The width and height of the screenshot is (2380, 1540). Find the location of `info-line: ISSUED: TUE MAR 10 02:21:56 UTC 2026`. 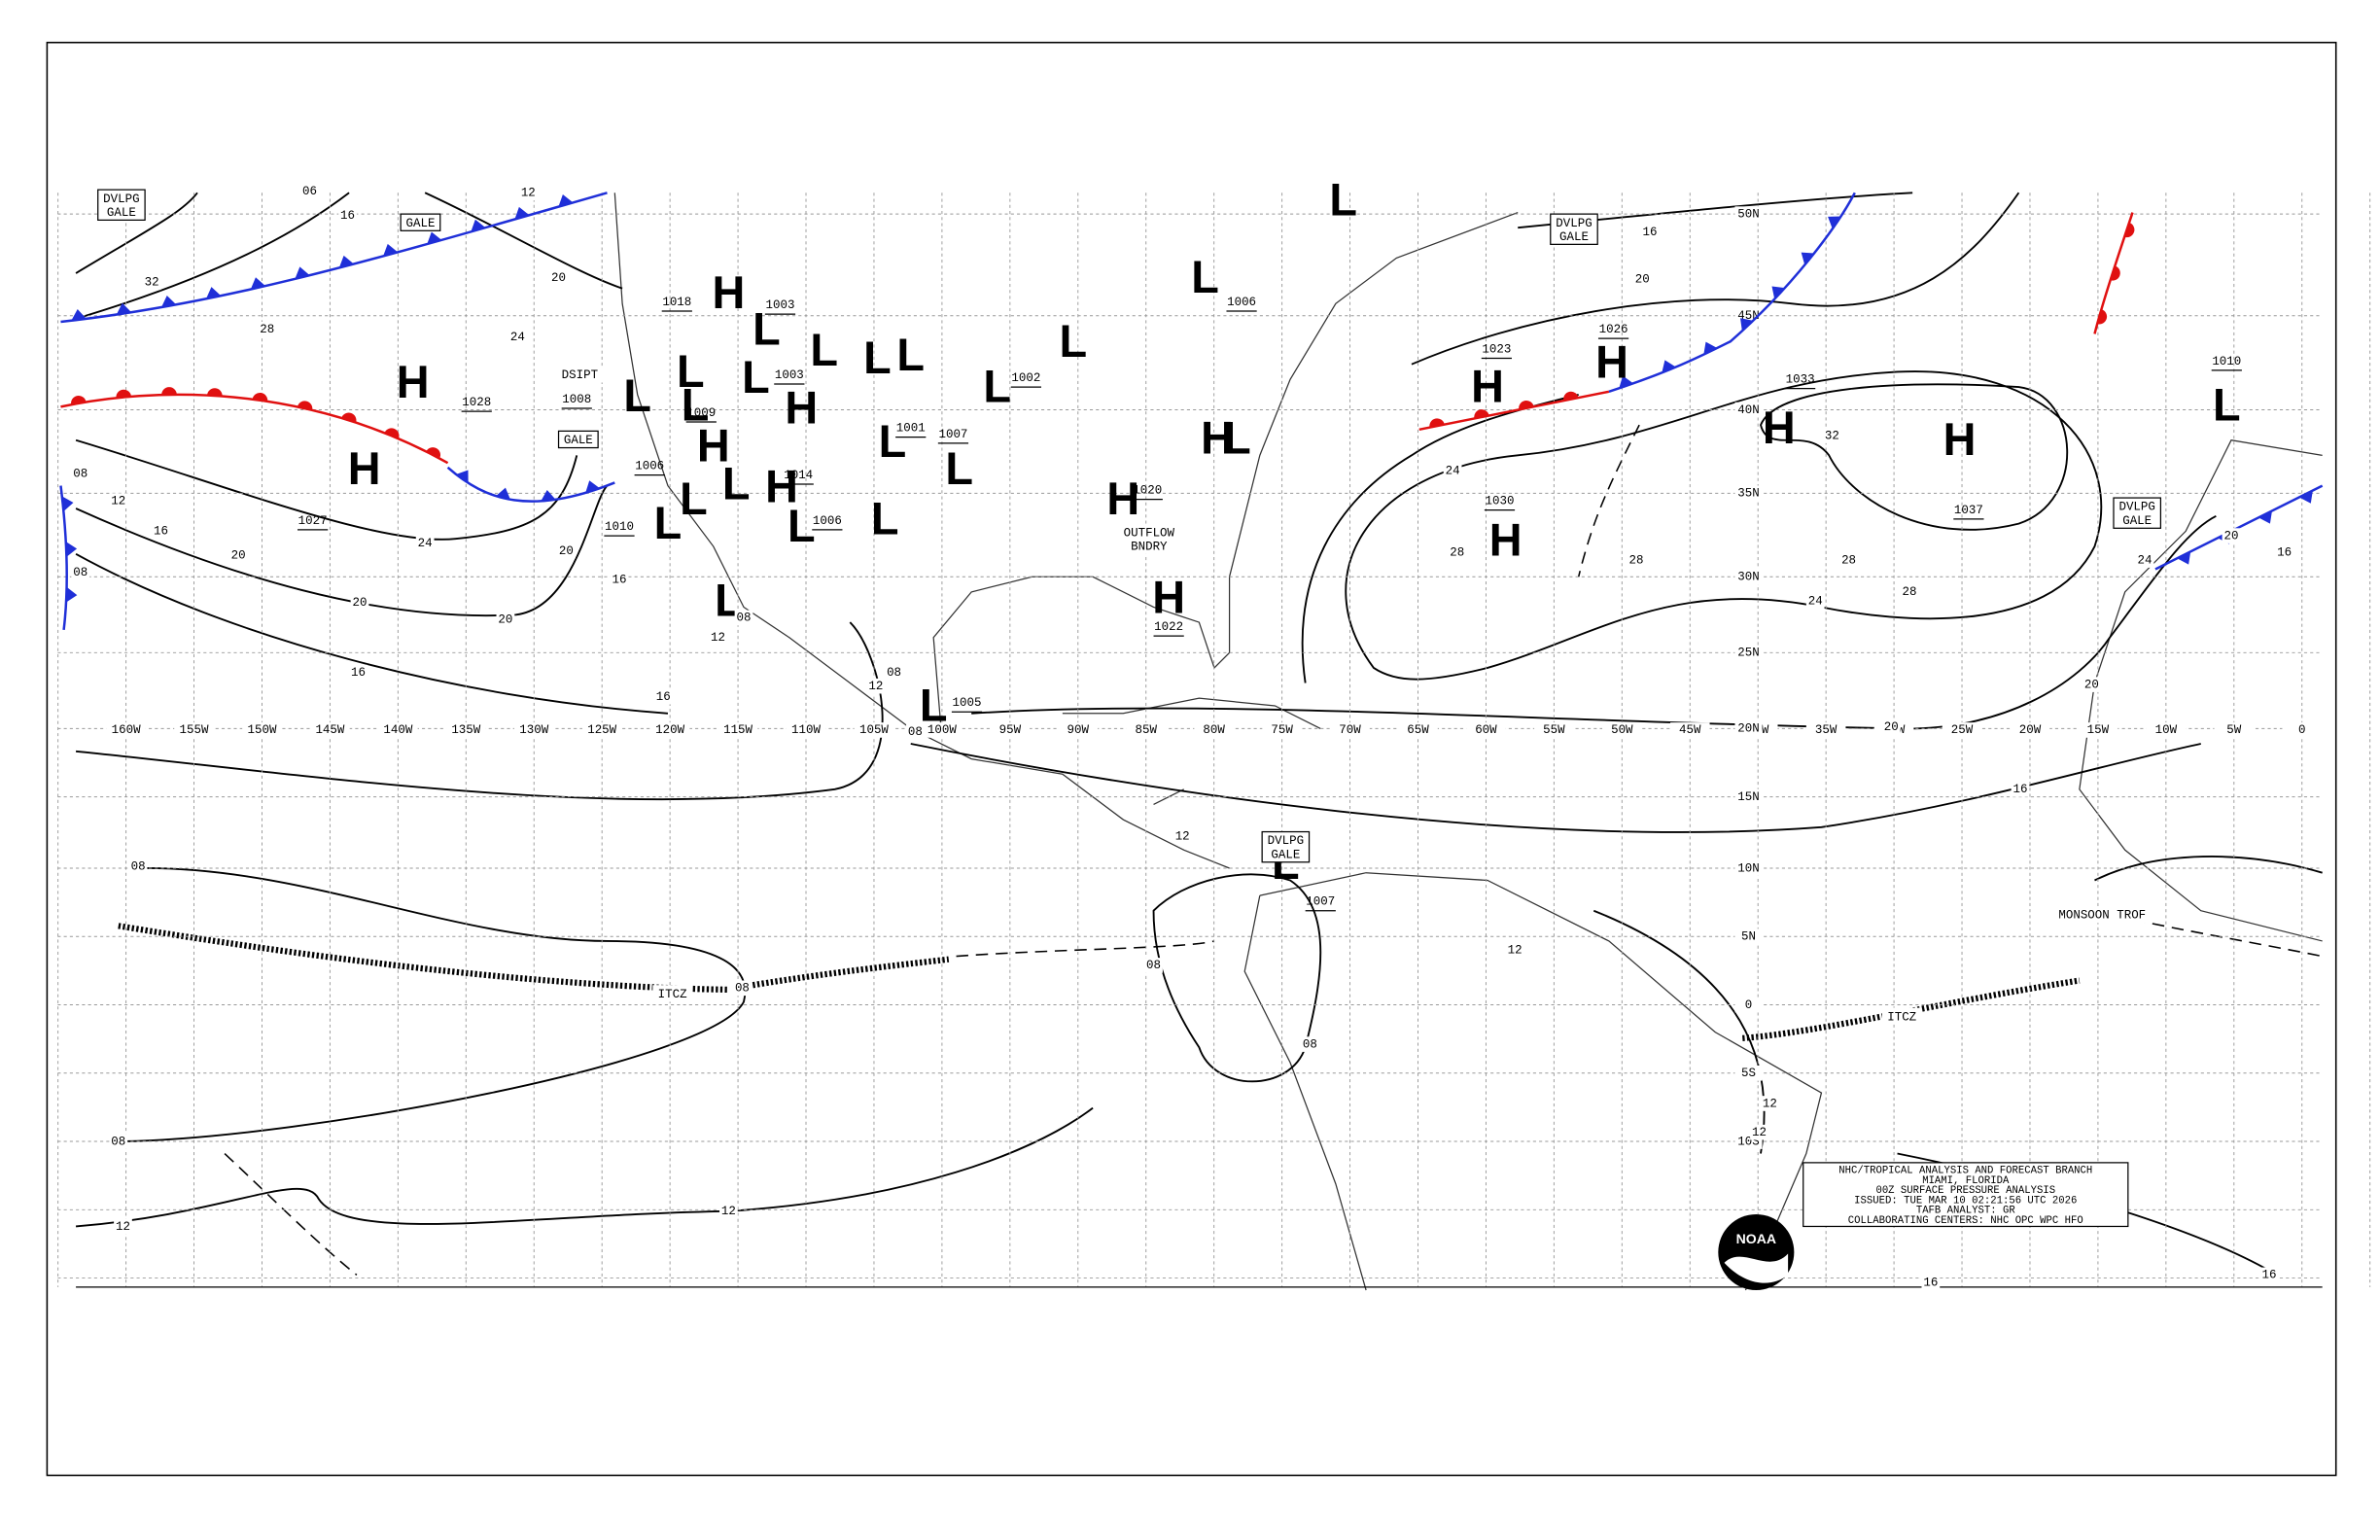

info-line: ISSUED: TUE MAR 10 02:21:56 UTC 2026 is located at coordinates (1965, 1201).